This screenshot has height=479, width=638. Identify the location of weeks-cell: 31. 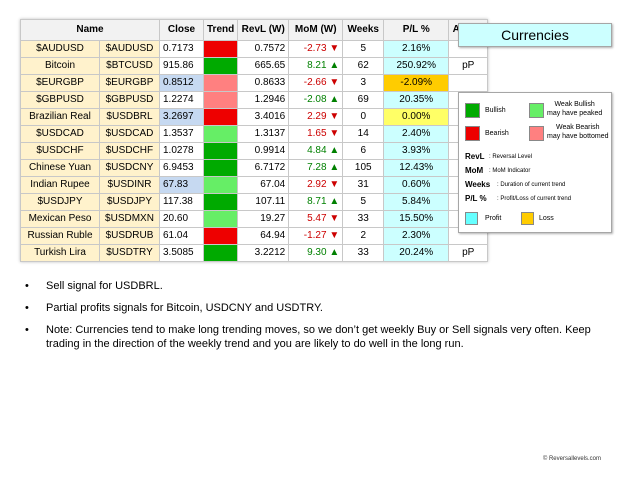
(363, 185).